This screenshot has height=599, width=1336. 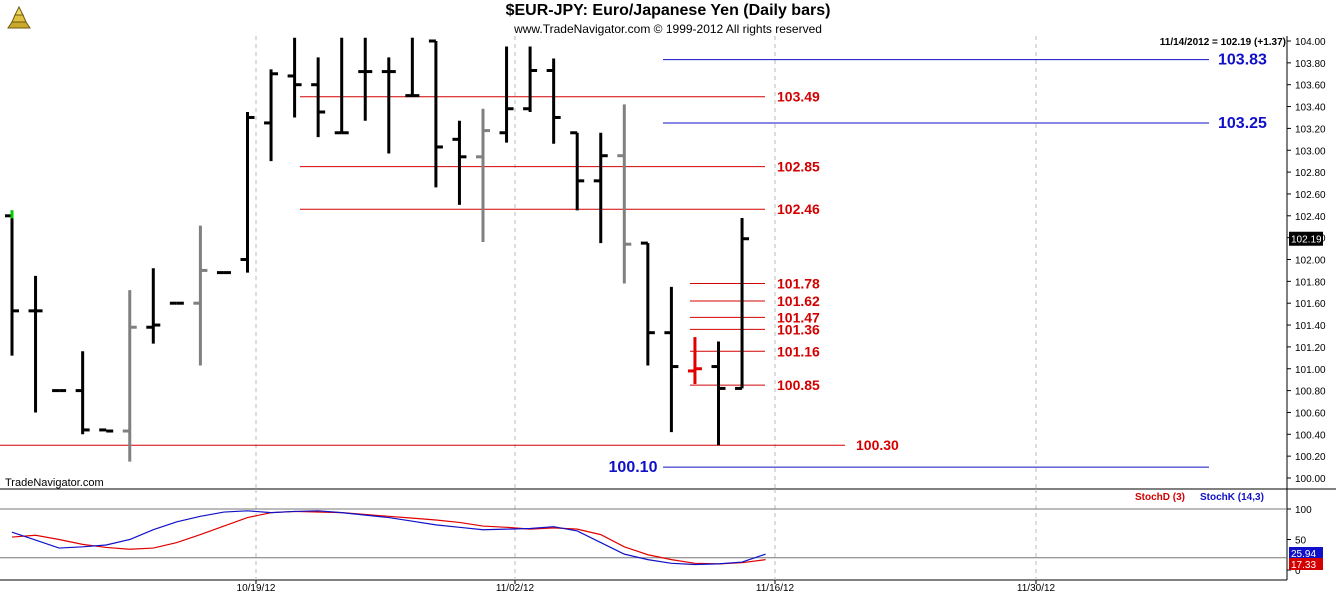 What do you see at coordinates (1310, 42) in the screenshot?
I see `price-tick-label: 104.00` at bounding box center [1310, 42].